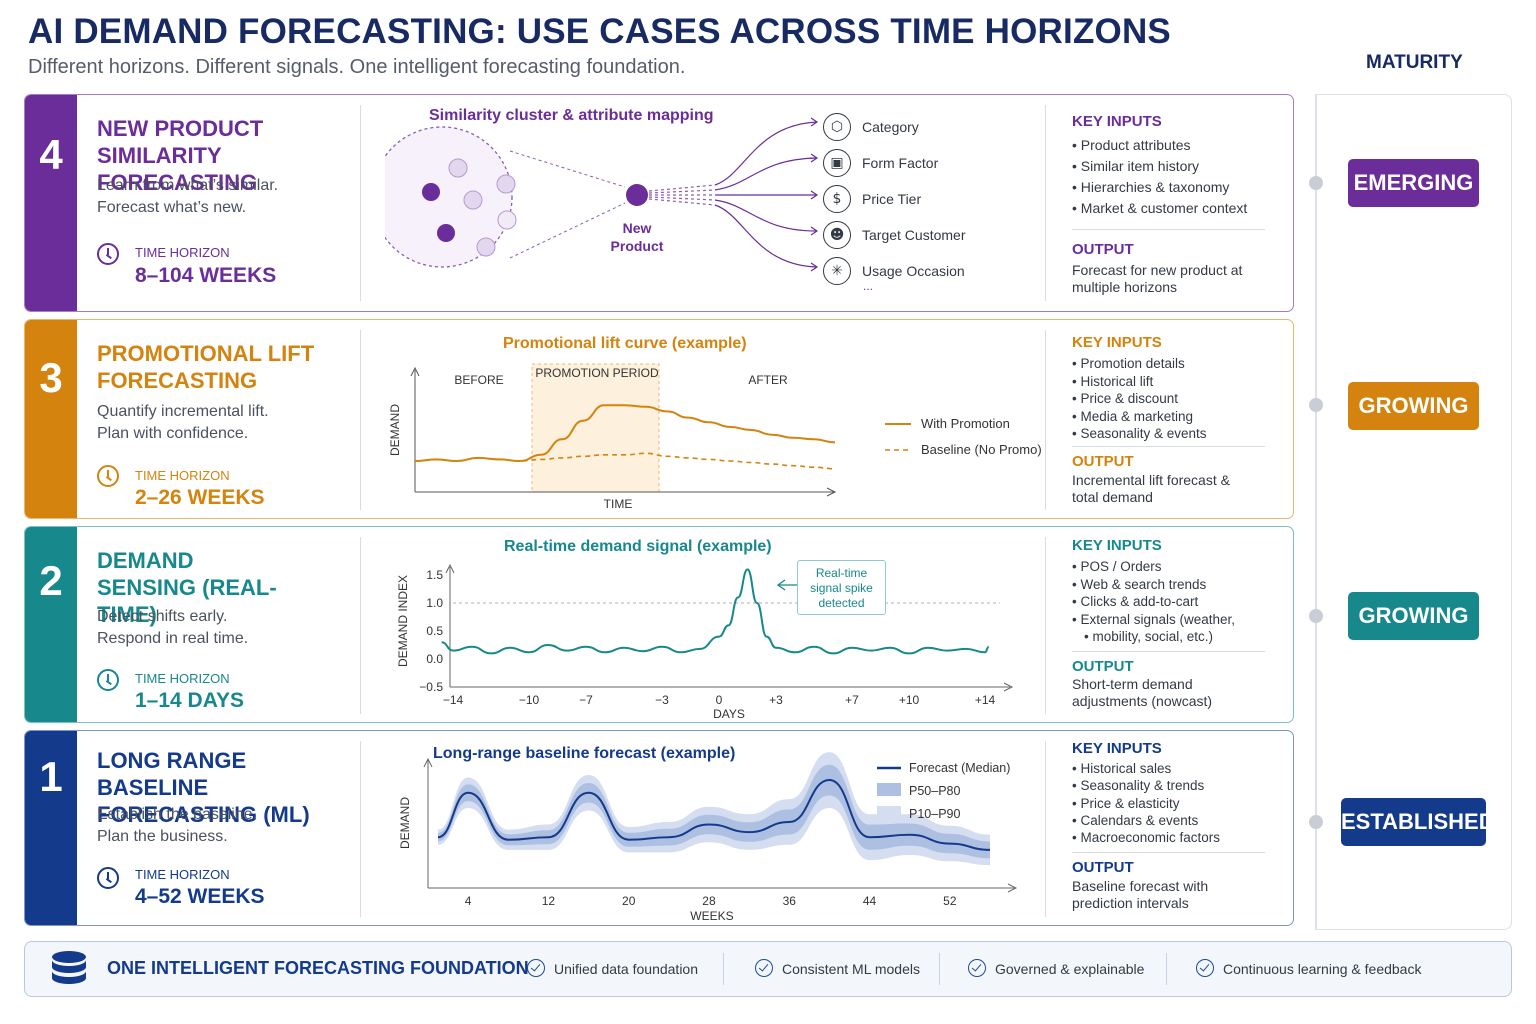 Image resolution: width=1536 pixels, height=1024 pixels. I want to click on tag-icon: ⬡, so click(837, 127).